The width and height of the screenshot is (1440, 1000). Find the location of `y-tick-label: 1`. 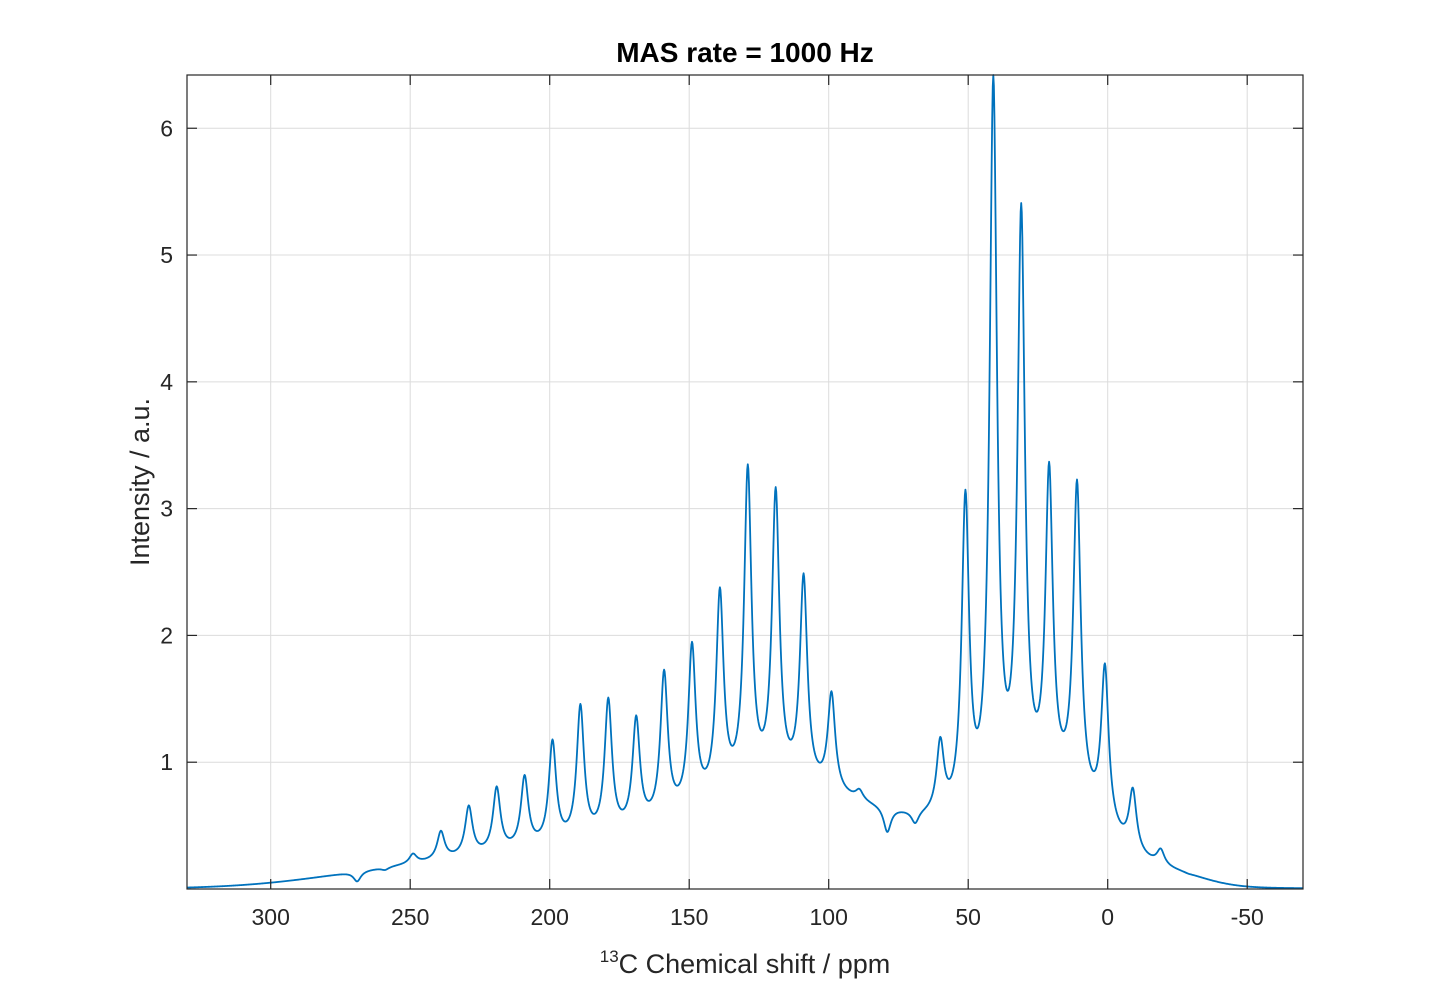

y-tick-label: 1 is located at coordinates (166, 762).